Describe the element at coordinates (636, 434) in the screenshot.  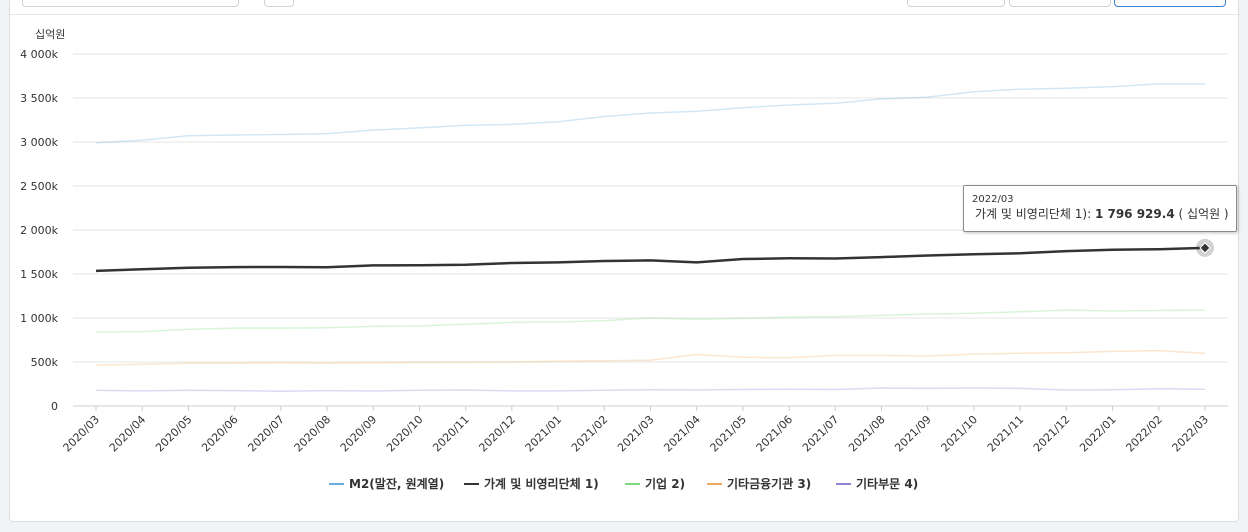
I see `x-tick-label: 2021/03` at that location.